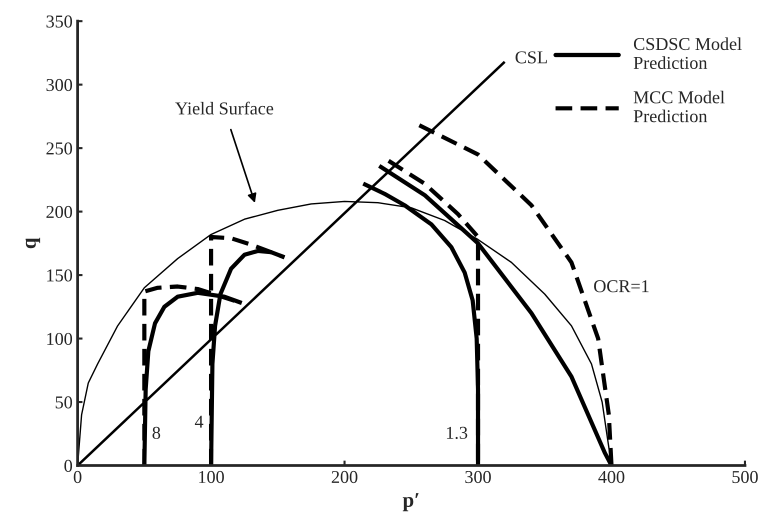  What do you see at coordinates (59, 338) in the screenshot?
I see `y-tick-label: 100` at bounding box center [59, 338].